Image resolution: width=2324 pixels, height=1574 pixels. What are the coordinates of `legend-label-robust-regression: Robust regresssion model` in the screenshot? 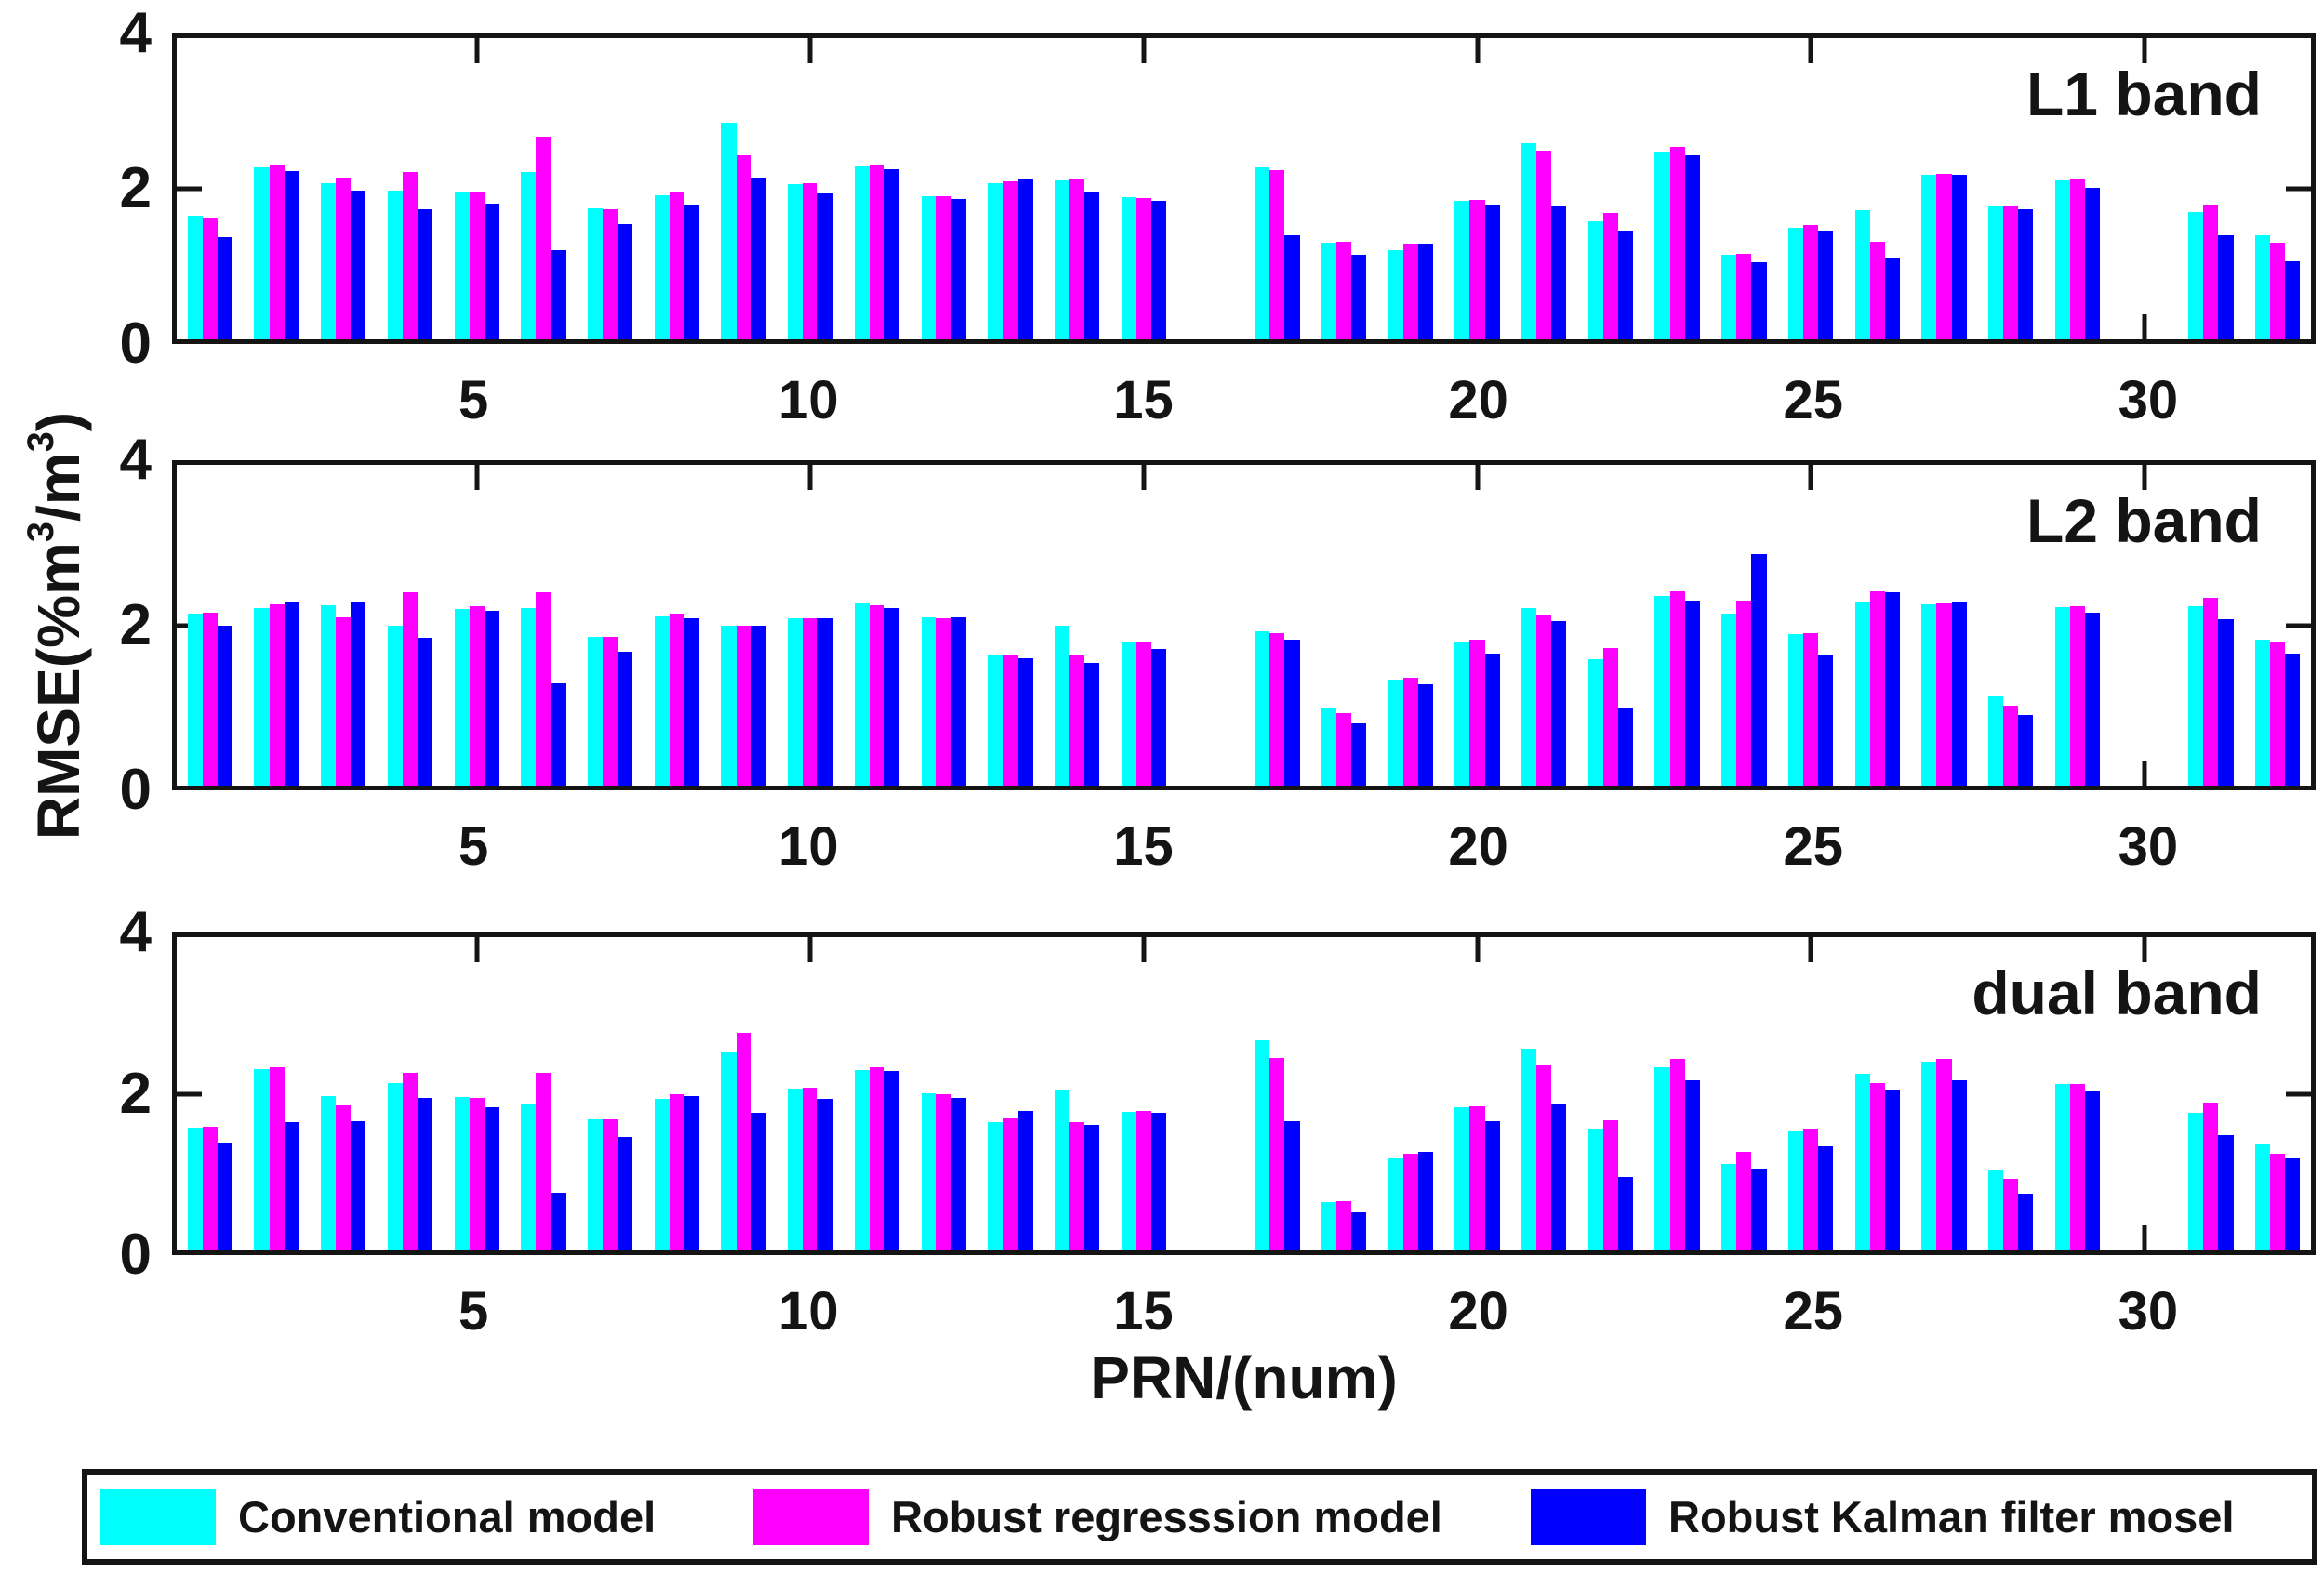 It's located at (1166, 1517).